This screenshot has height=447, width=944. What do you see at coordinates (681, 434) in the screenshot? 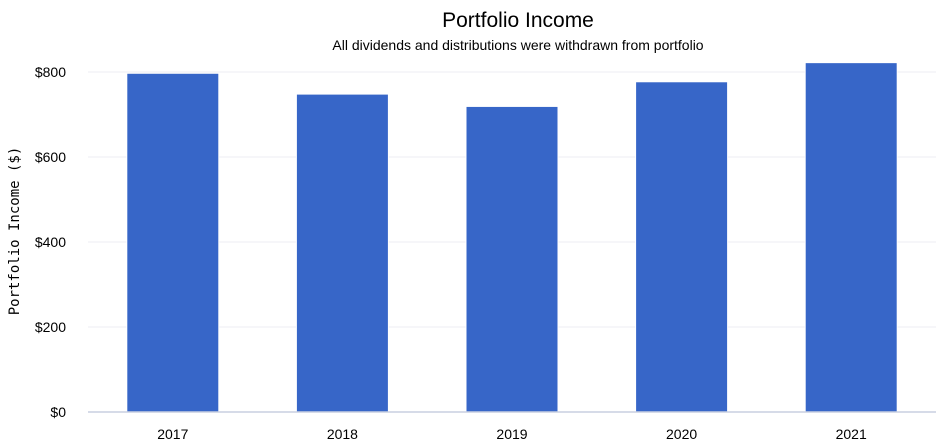
I see `x-tick-label: 2020` at bounding box center [681, 434].